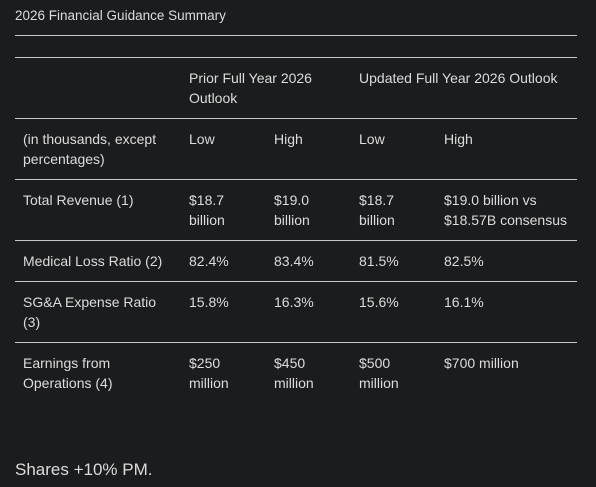  I want to click on cell: $500 million, so click(394, 372).